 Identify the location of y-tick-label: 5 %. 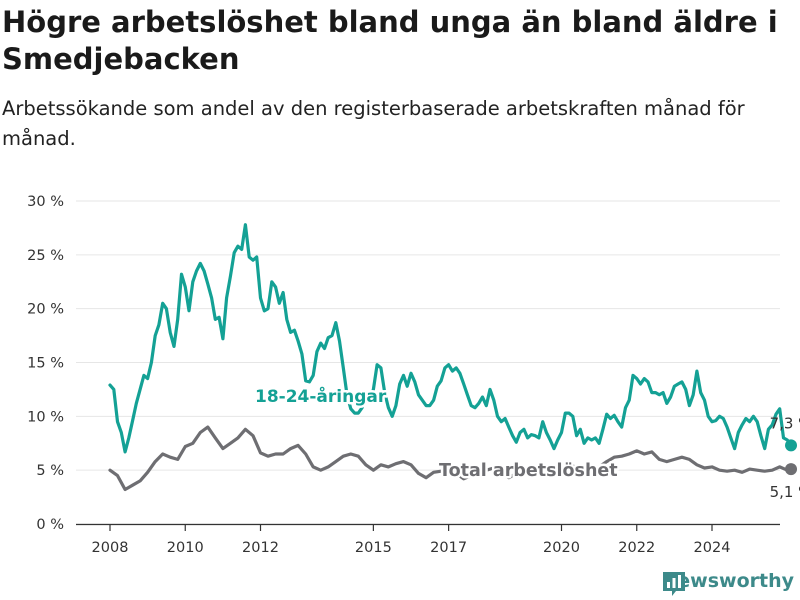
(50, 471).